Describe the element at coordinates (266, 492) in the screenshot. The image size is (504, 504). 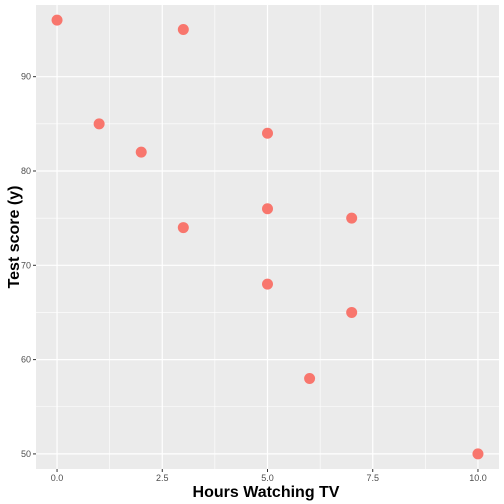
I see `x-axis-title: Hours Watching TV` at that location.